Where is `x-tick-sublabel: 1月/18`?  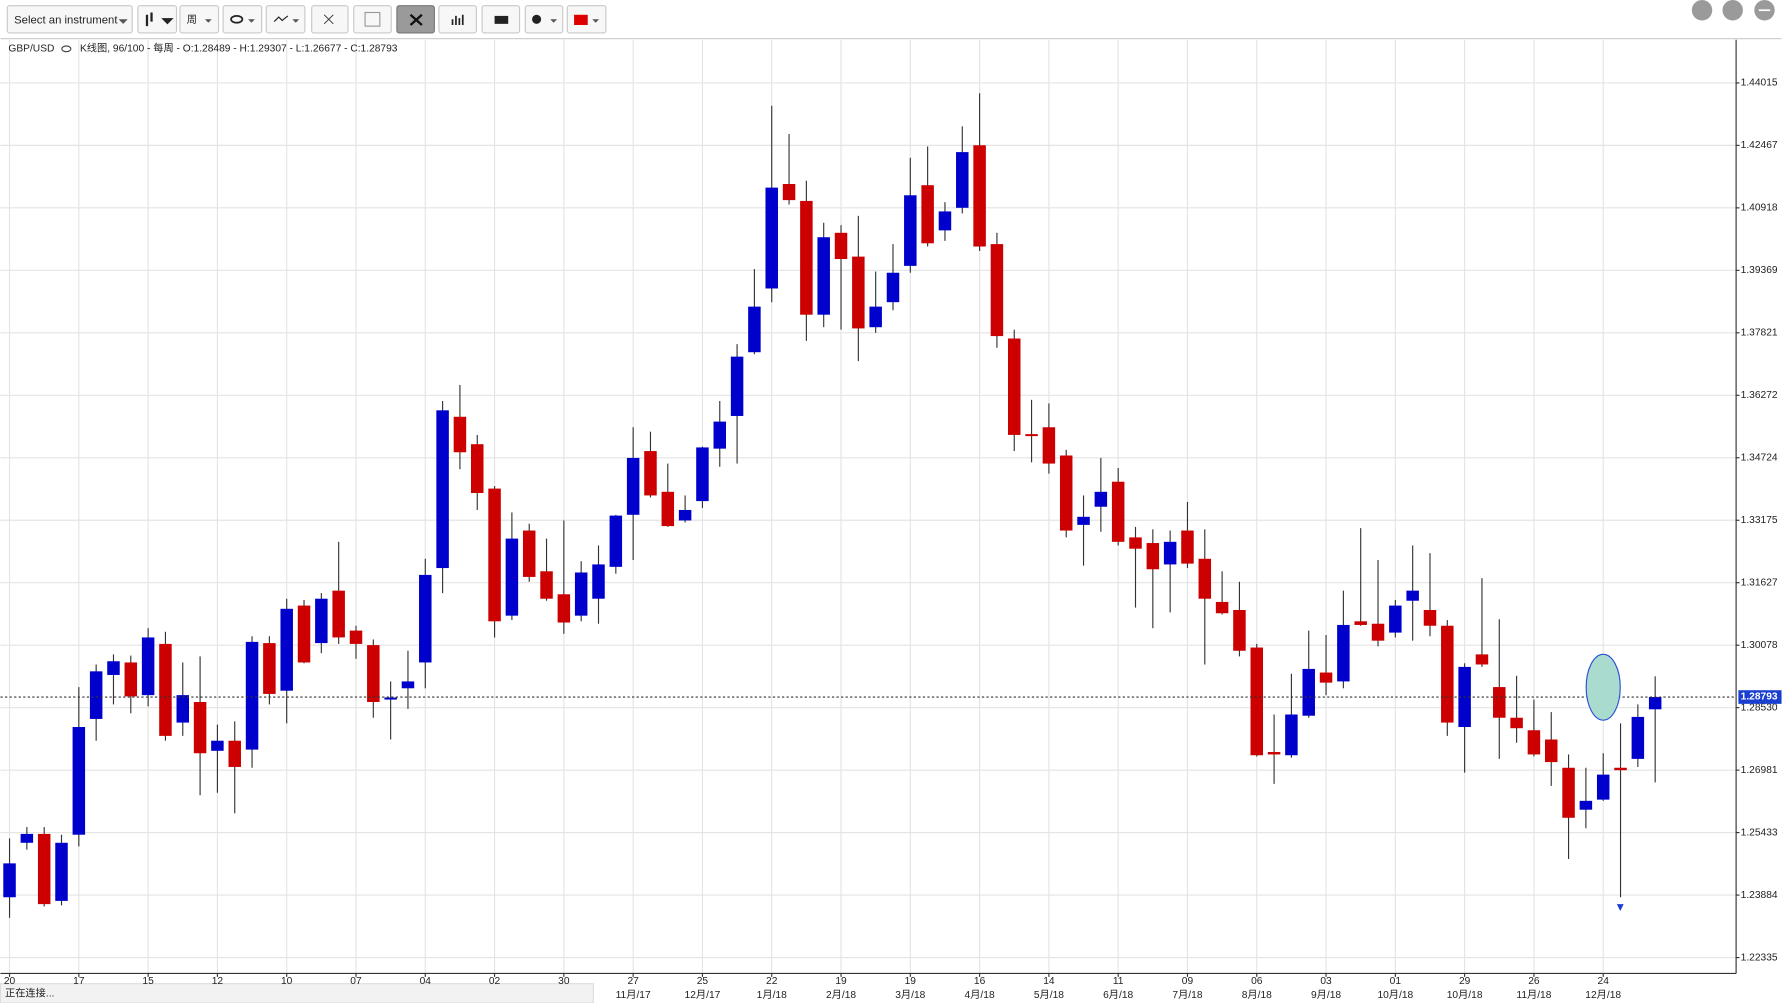
x-tick-sublabel: 1月/18 is located at coordinates (772, 995).